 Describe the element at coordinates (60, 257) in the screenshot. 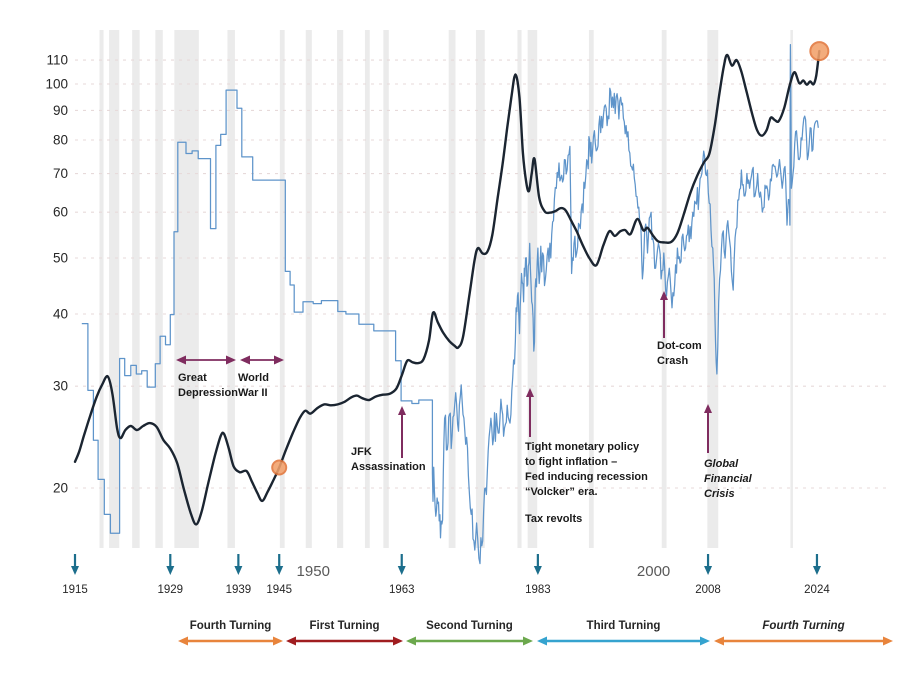

I see `y-axis-label-50: 50` at that location.